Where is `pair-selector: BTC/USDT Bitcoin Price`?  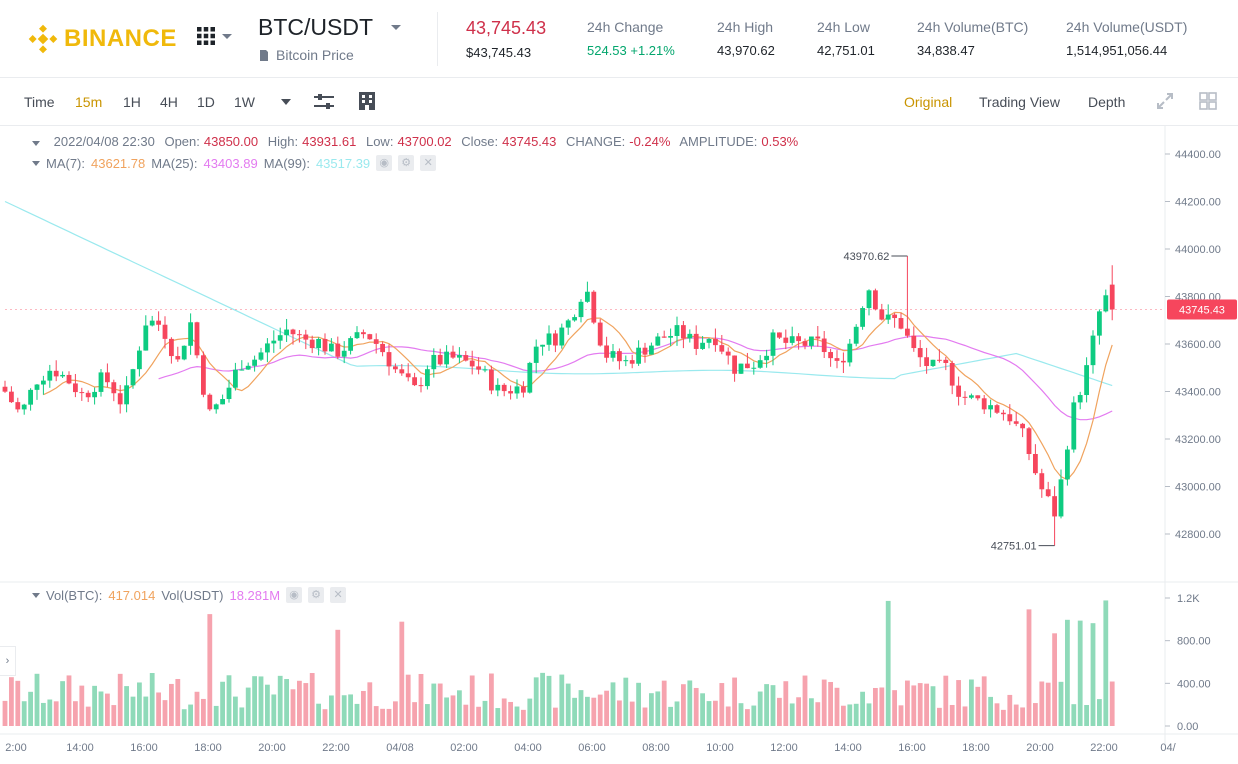 pair-selector: BTC/USDT Bitcoin Price is located at coordinates (329, 38).